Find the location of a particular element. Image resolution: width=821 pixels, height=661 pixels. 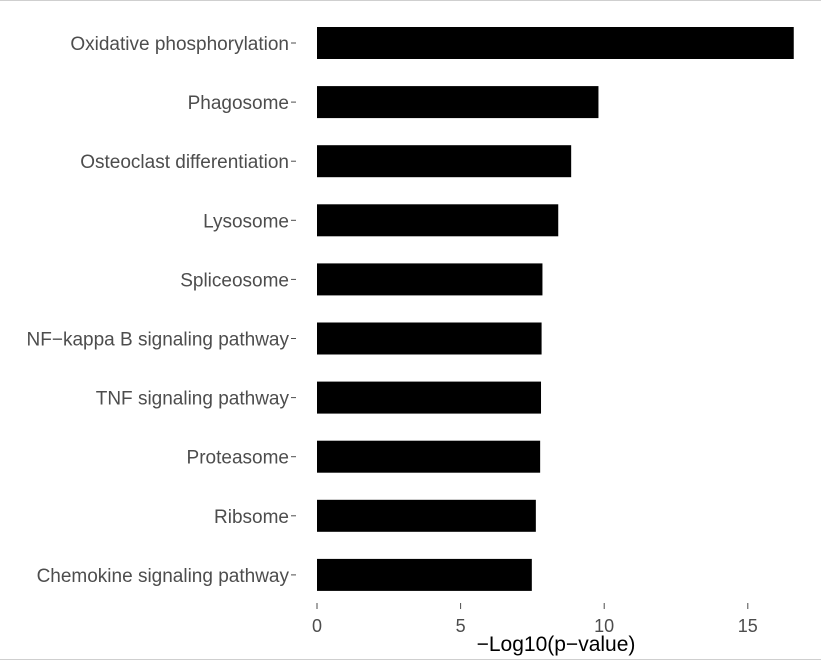

category-label: Chemokine signaling pathway is located at coordinates (163, 576).